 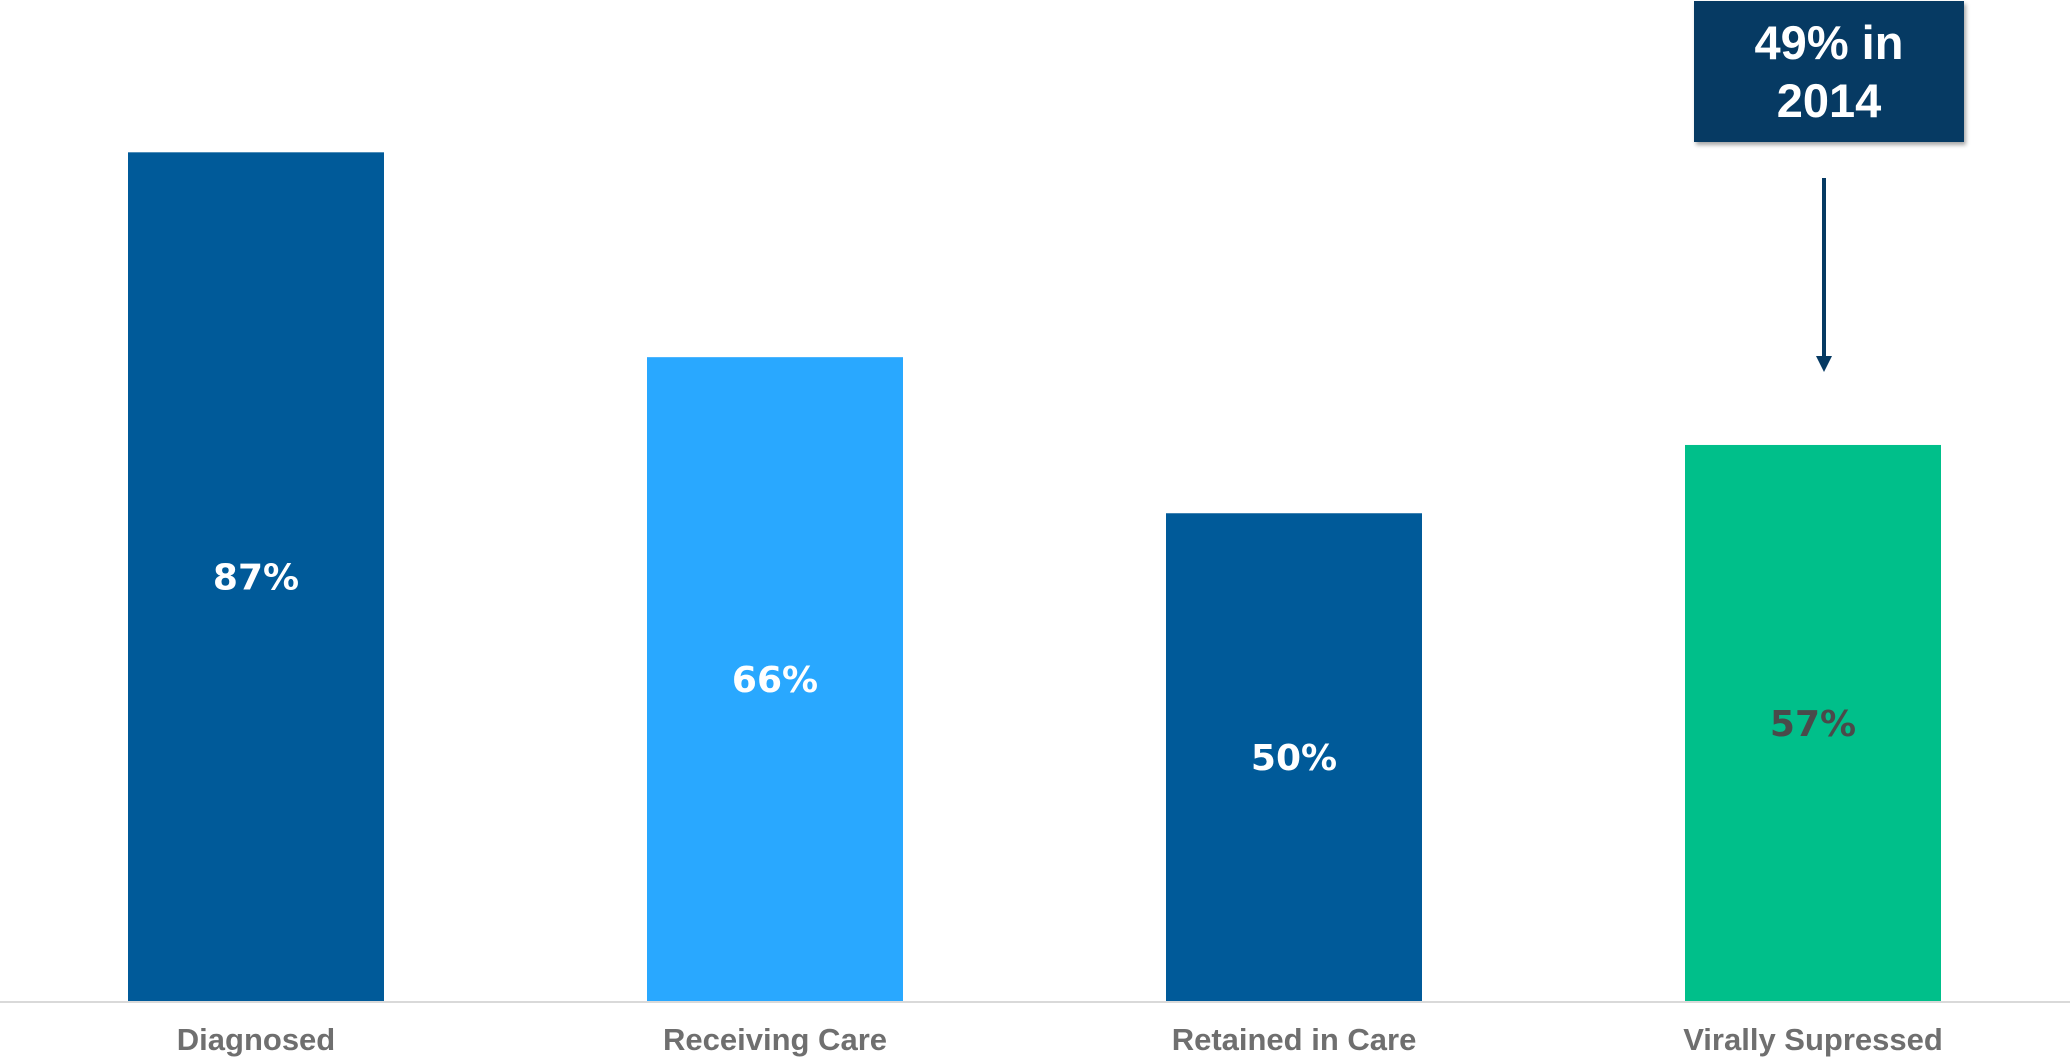 I want to click on bar-virally-supressed, so click(x=1813, y=723).